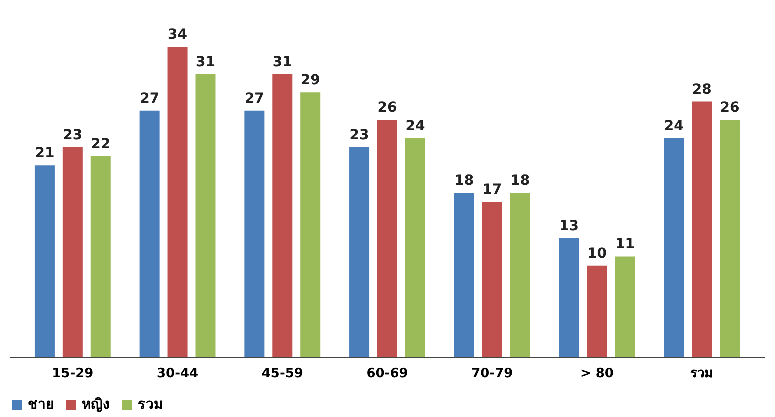  I want to click on legend-label: รวม, so click(150, 405).